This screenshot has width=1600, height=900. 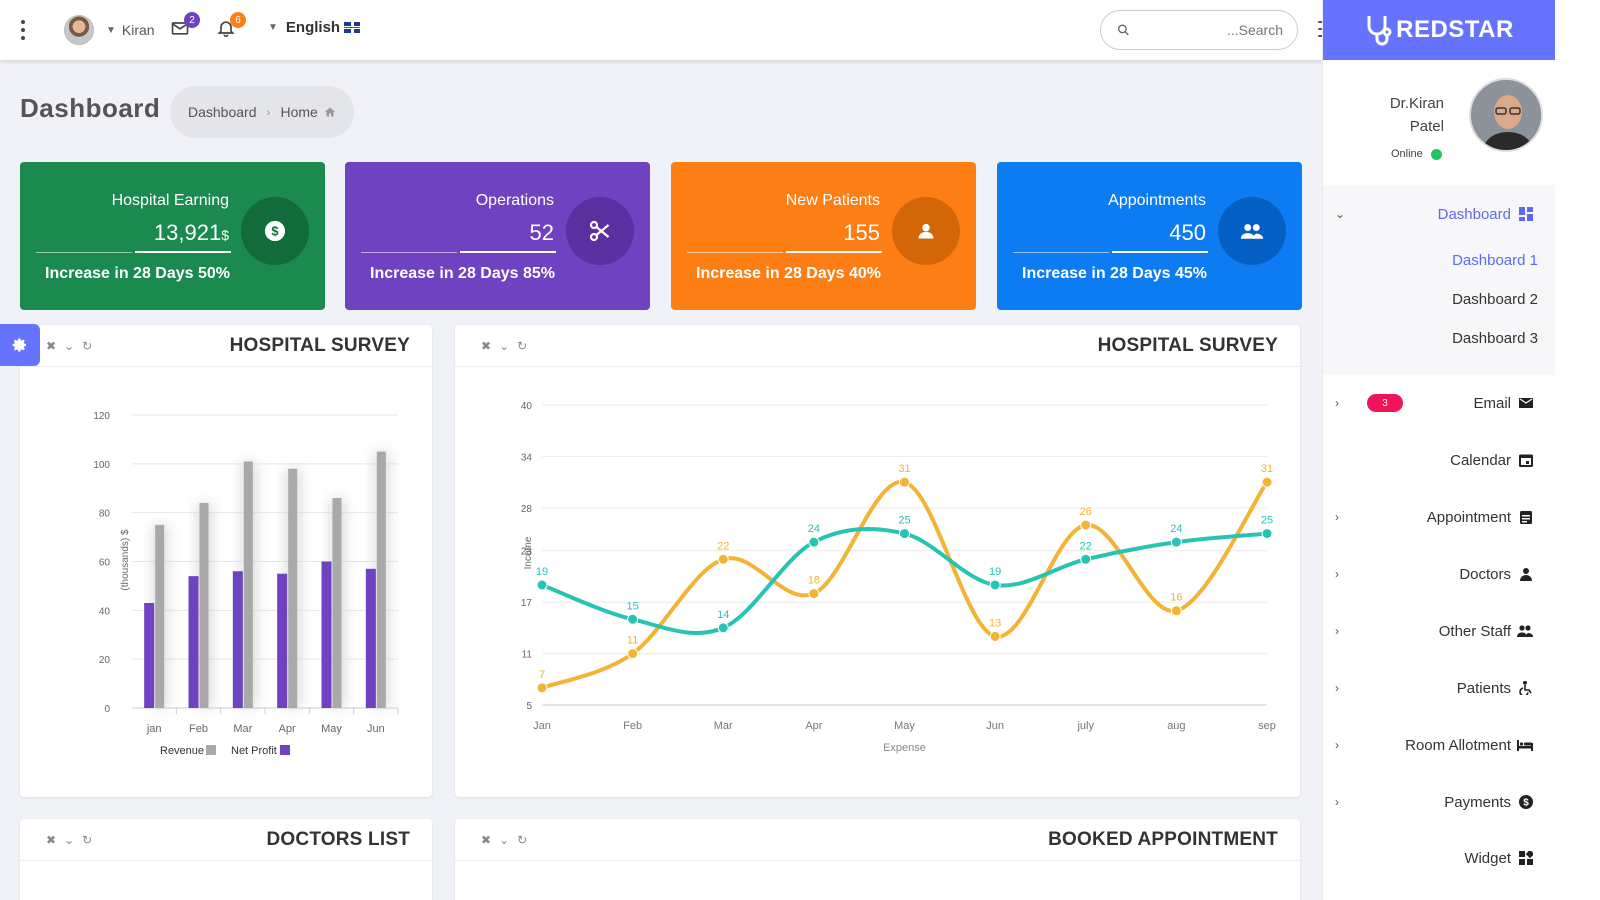 What do you see at coordinates (1495, 338) in the screenshot?
I see `sidebar-subitem-dashboard-3: Dashboard 3` at bounding box center [1495, 338].